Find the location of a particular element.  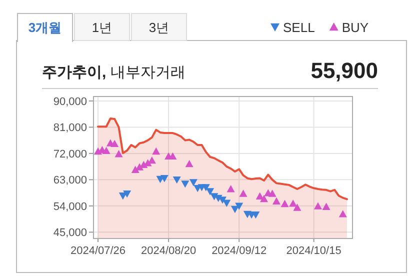

chart-title: 주가추이, 내부자거래 is located at coordinates (114, 72).